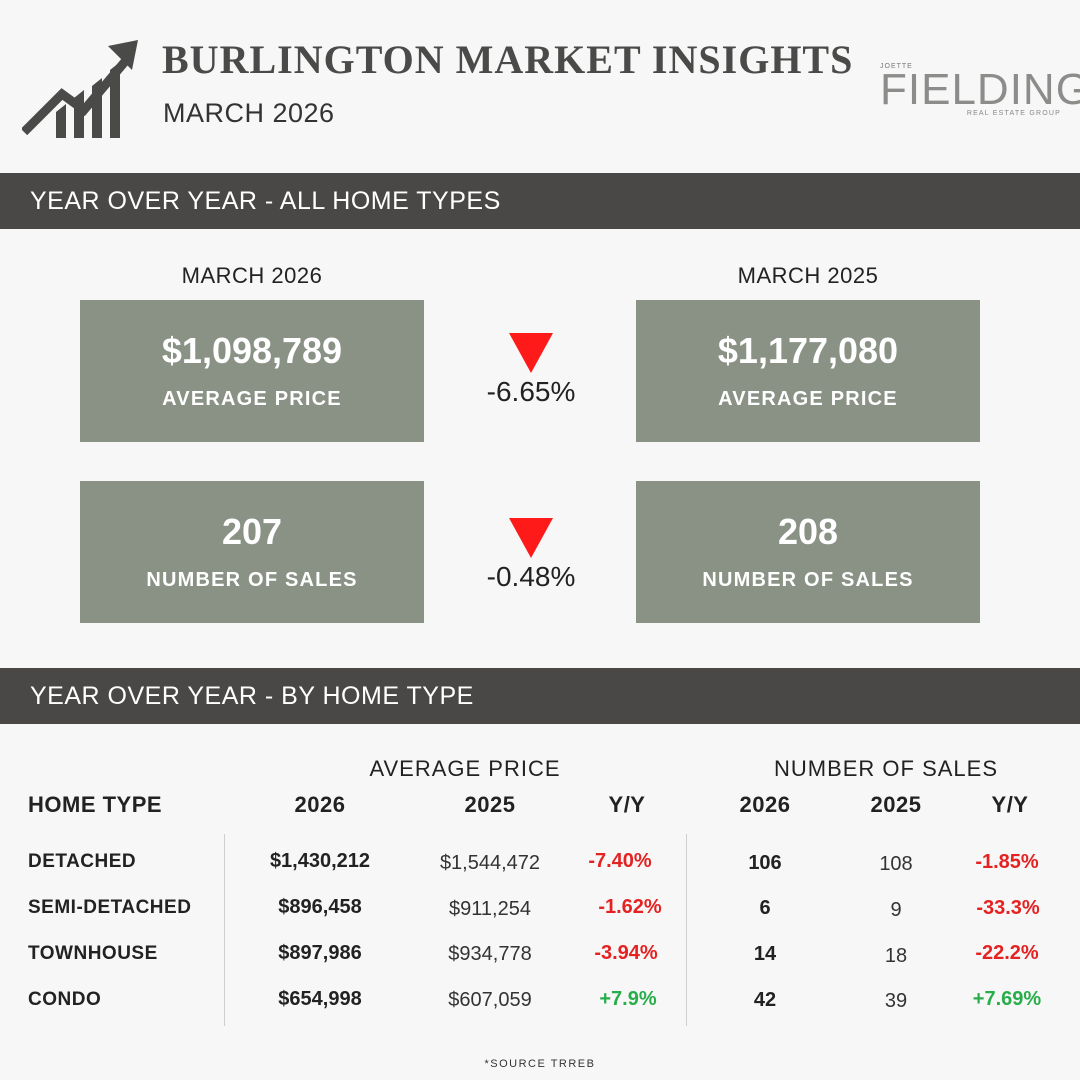 The height and width of the screenshot is (1080, 1080). Describe the element at coordinates (896, 910) in the screenshot. I see `sales-2025-semi-detached: 9` at that location.